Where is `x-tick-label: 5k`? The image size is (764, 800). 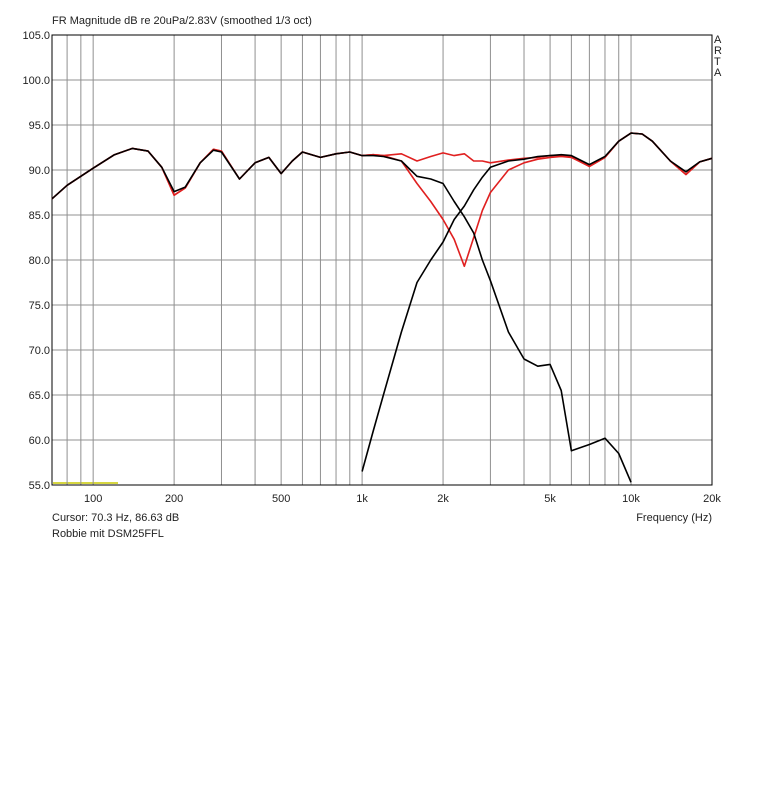 x-tick-label: 5k is located at coordinates (550, 499).